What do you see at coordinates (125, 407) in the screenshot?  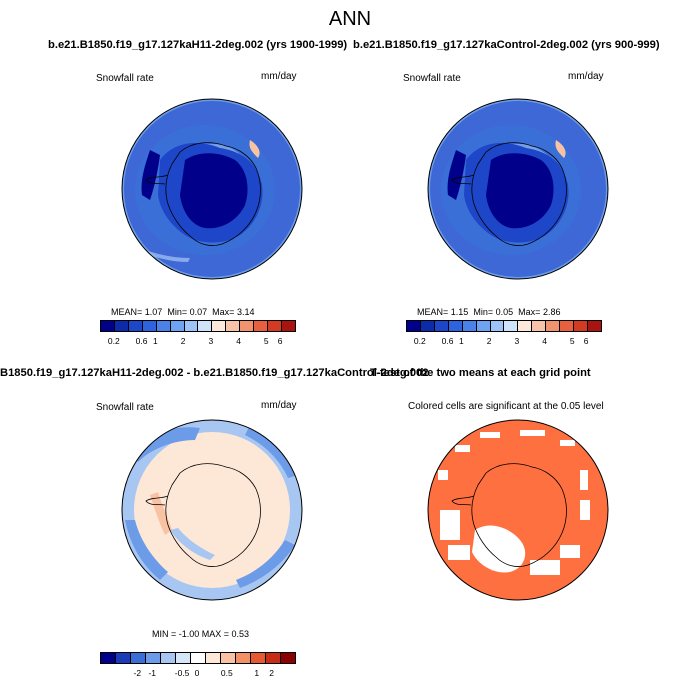 I see `panel3-variable: Snowfall rate` at bounding box center [125, 407].